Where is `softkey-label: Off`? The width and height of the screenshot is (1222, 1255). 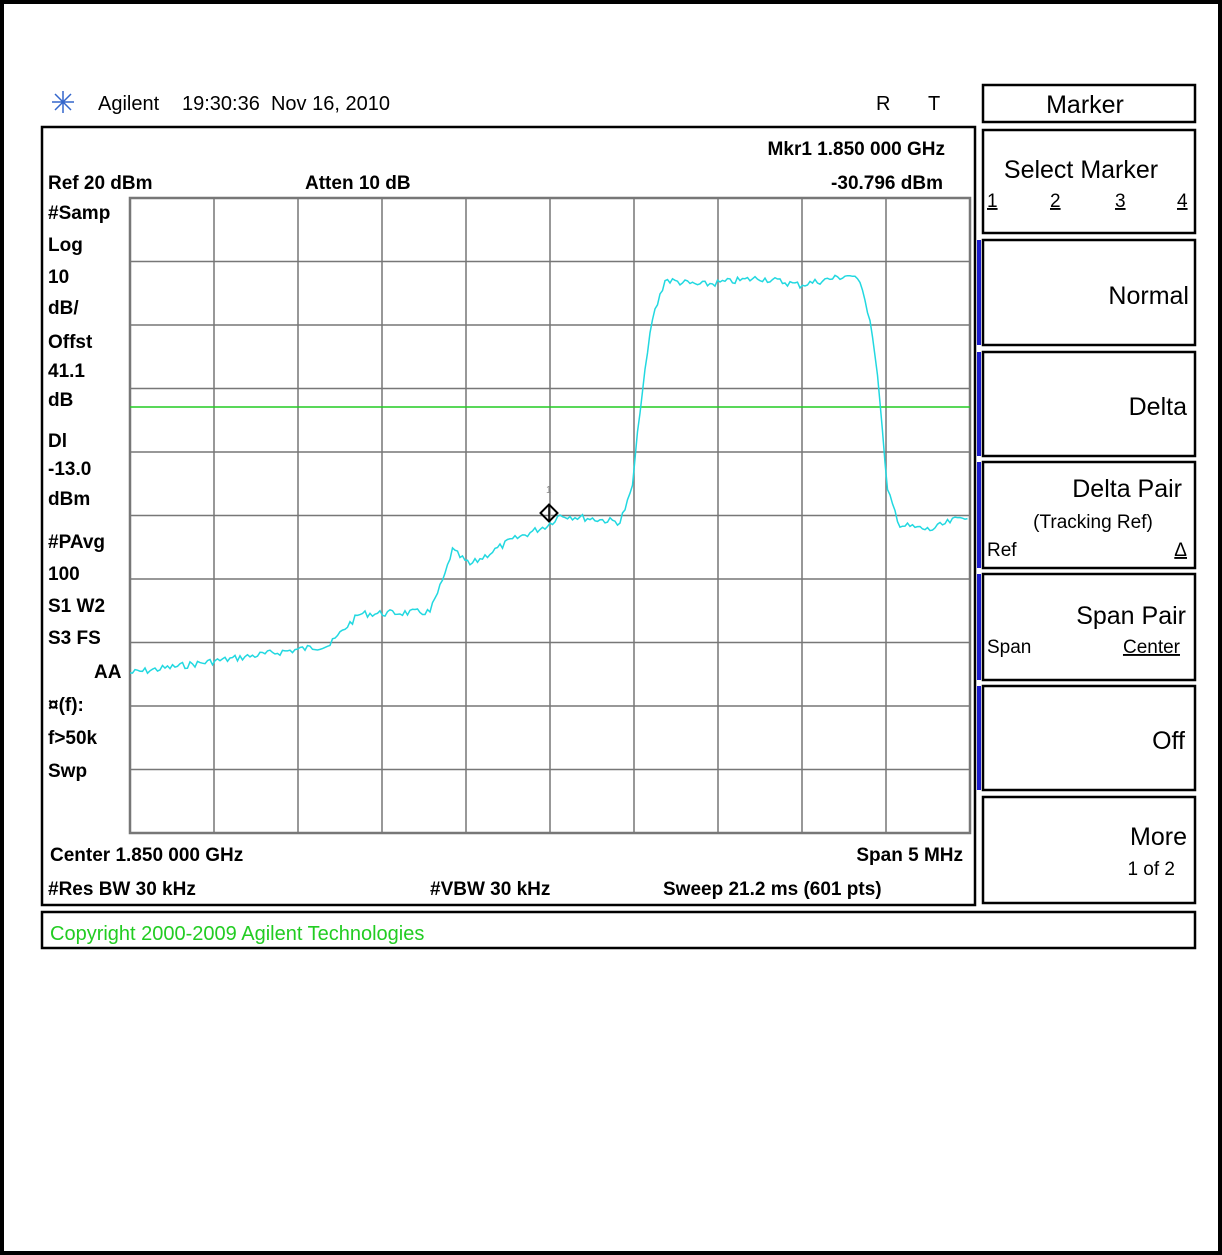 softkey-label: Off is located at coordinates (1168, 741).